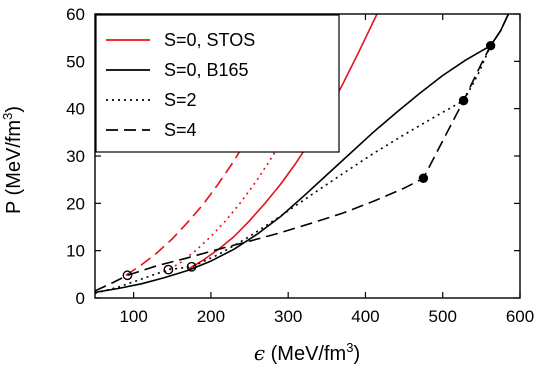 The width and height of the screenshot is (541, 376). Describe the element at coordinates (7, 116) in the screenshot. I see `y-axis-unit-sup: 3` at that location.